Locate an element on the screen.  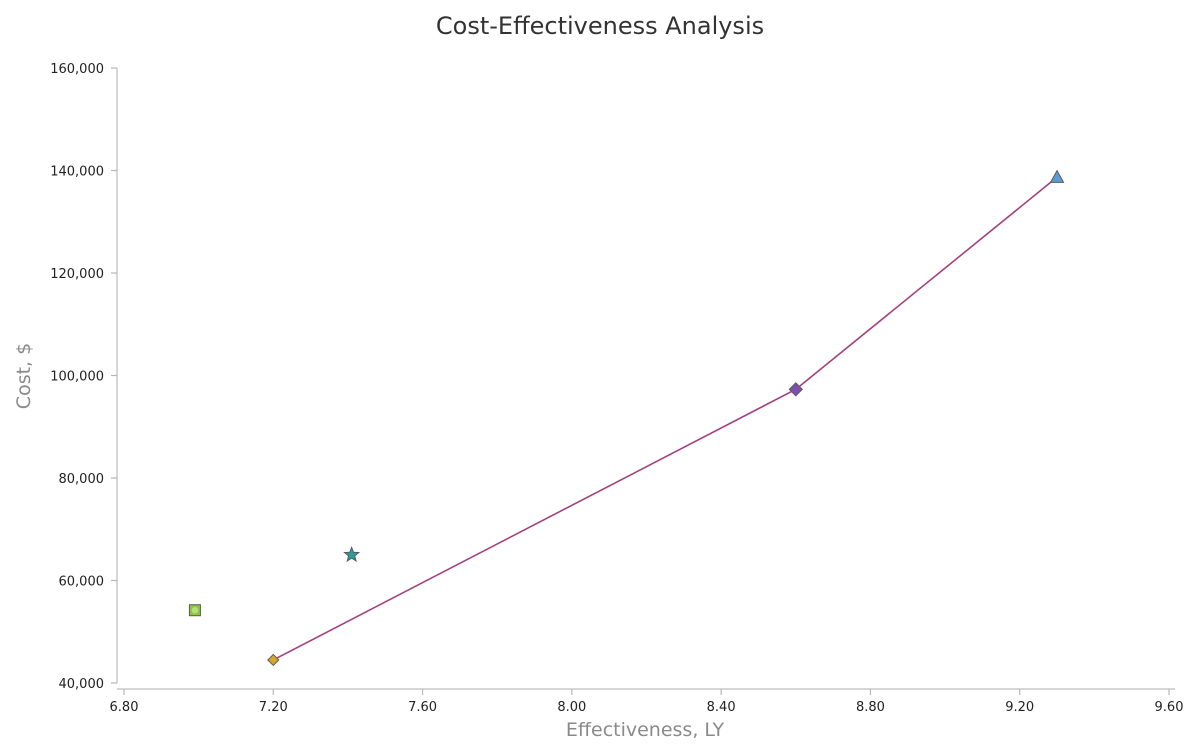
y-tick-label: 160,000 is located at coordinates (77, 69).